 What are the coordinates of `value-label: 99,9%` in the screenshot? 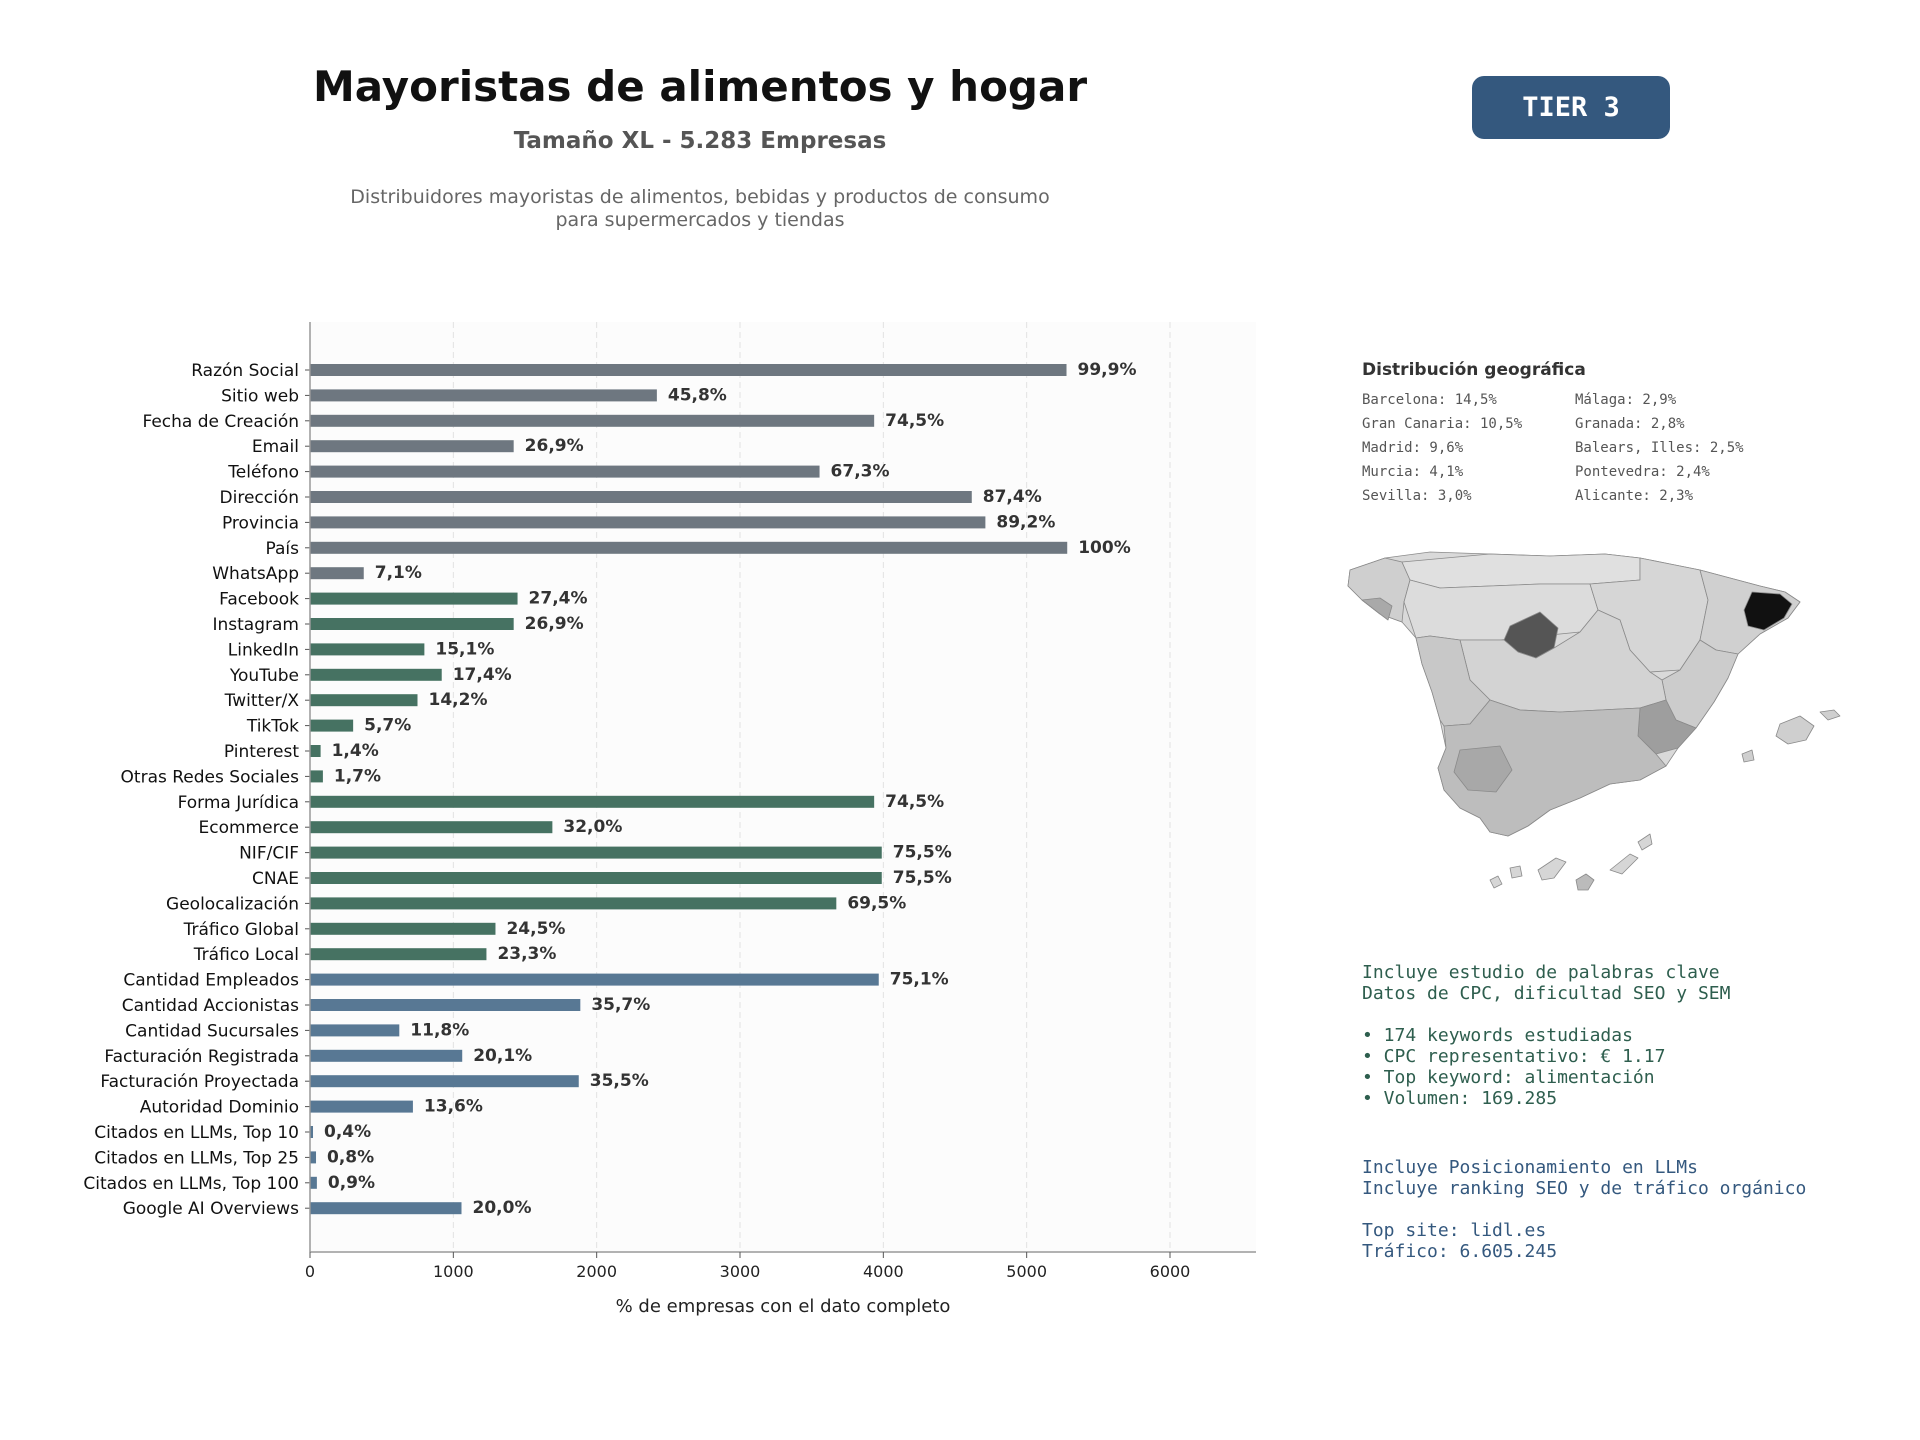 It's located at (1107, 370).